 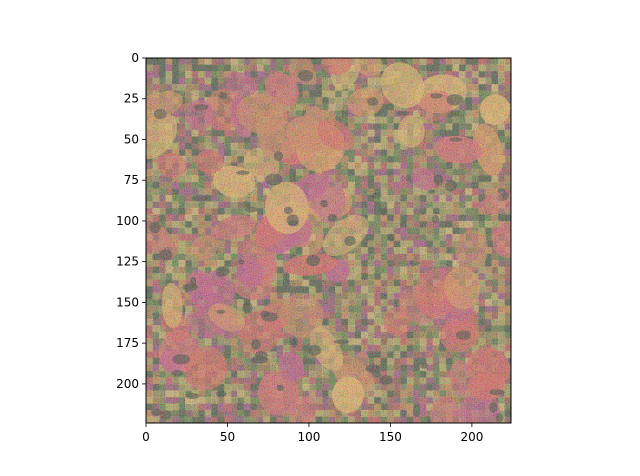 I want to click on y-tick-label: 0, so click(x=135, y=58).